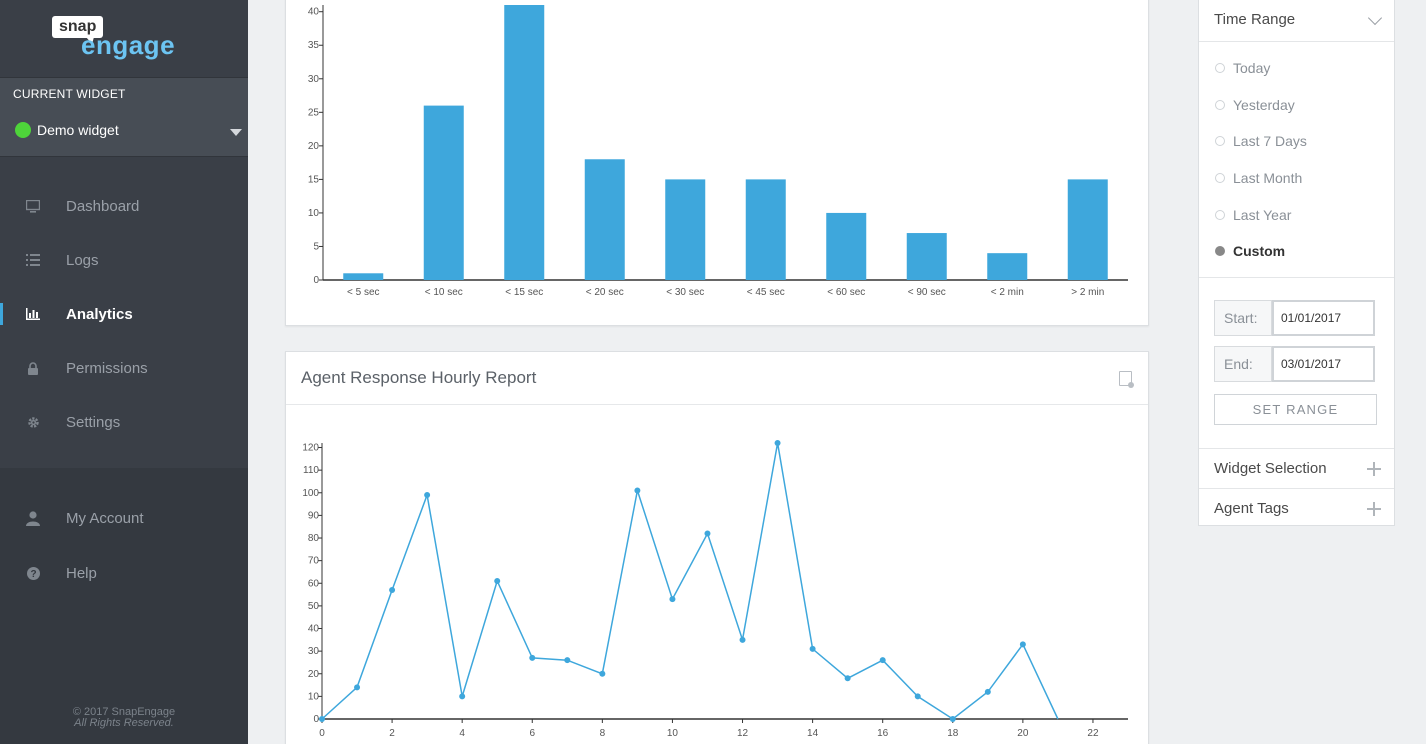  Describe the element at coordinates (124, 314) in the screenshot. I see `nav-item-analytics: Analytics` at that location.